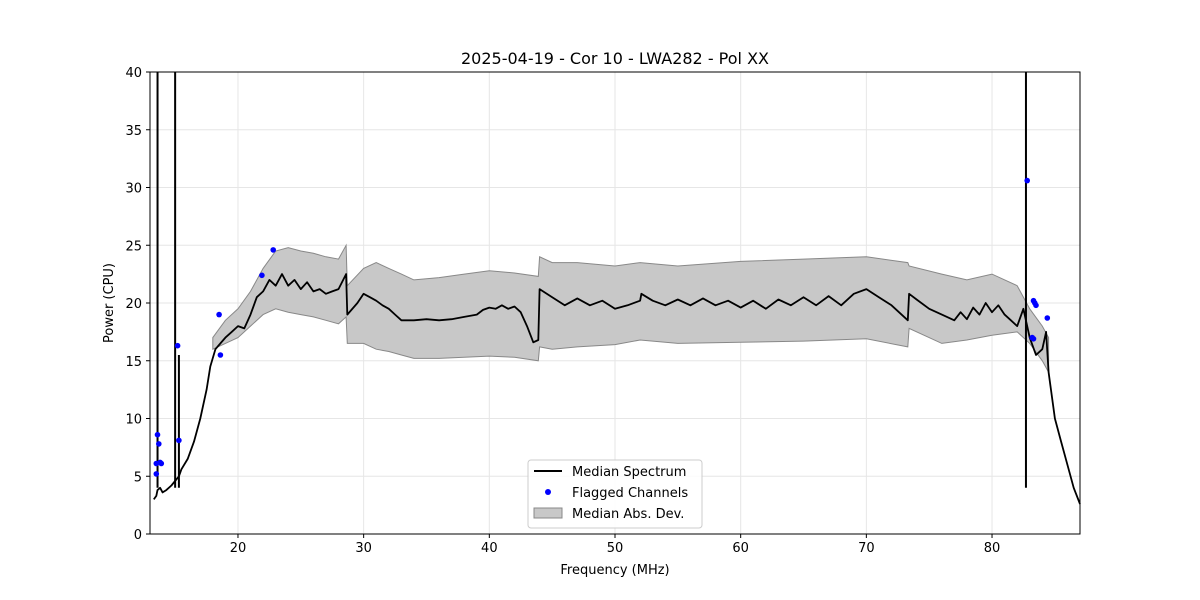 This screenshot has height=600, width=1200. What do you see at coordinates (740, 548) in the screenshot?
I see `x-tick-label: 60` at bounding box center [740, 548].